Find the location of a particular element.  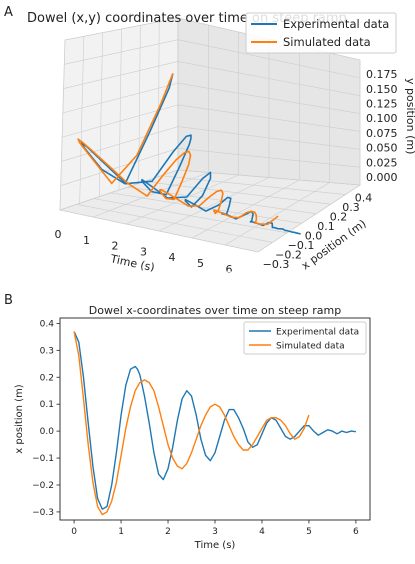

chart-a-zlabel: y position (m) is located at coordinates (409, 116).